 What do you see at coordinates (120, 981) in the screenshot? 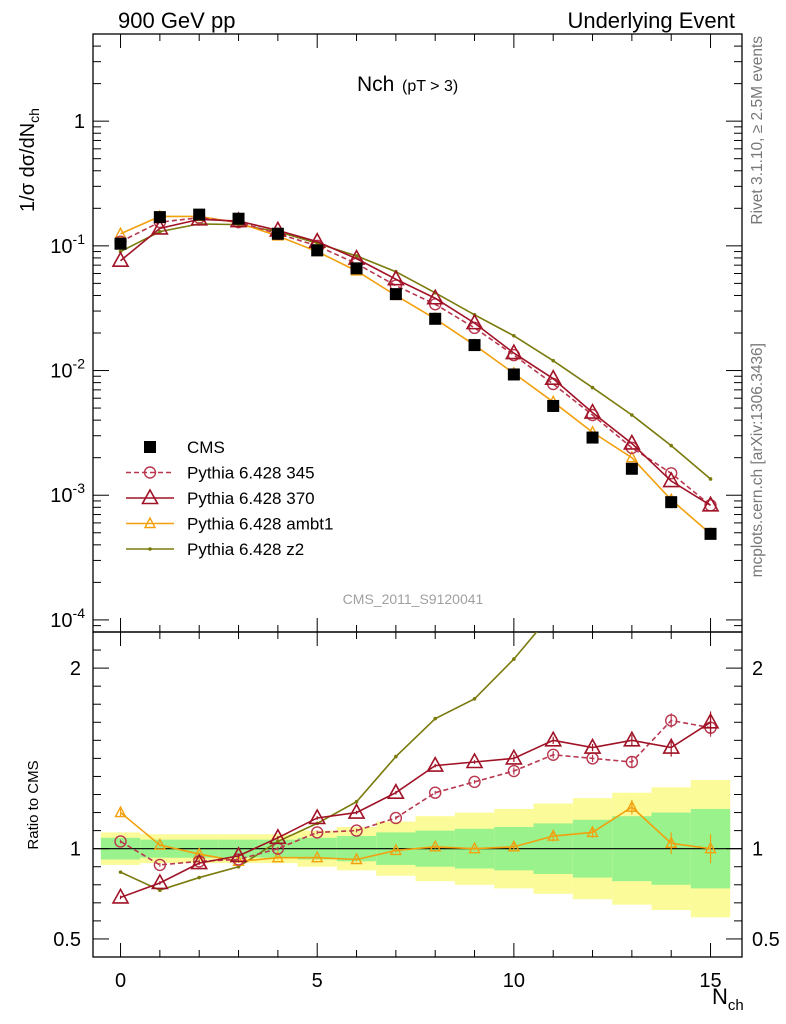
I see `x-tick-label: 0` at bounding box center [120, 981].